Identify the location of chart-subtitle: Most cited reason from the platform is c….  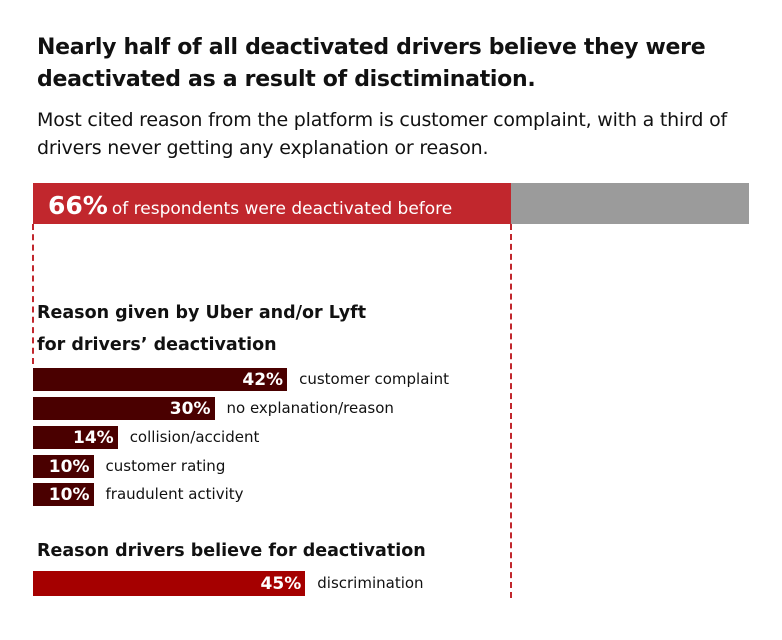
(382, 134).